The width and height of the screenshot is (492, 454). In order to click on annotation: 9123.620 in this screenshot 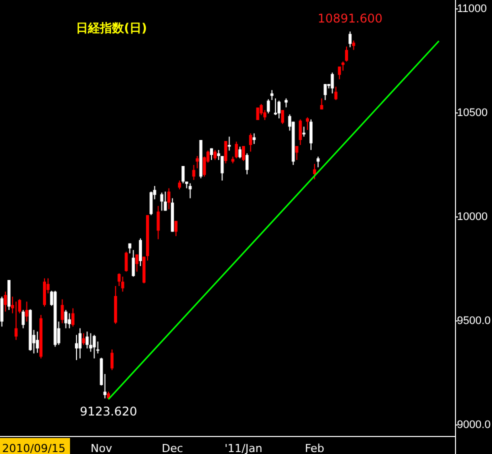, I will do `click(109, 411)`.